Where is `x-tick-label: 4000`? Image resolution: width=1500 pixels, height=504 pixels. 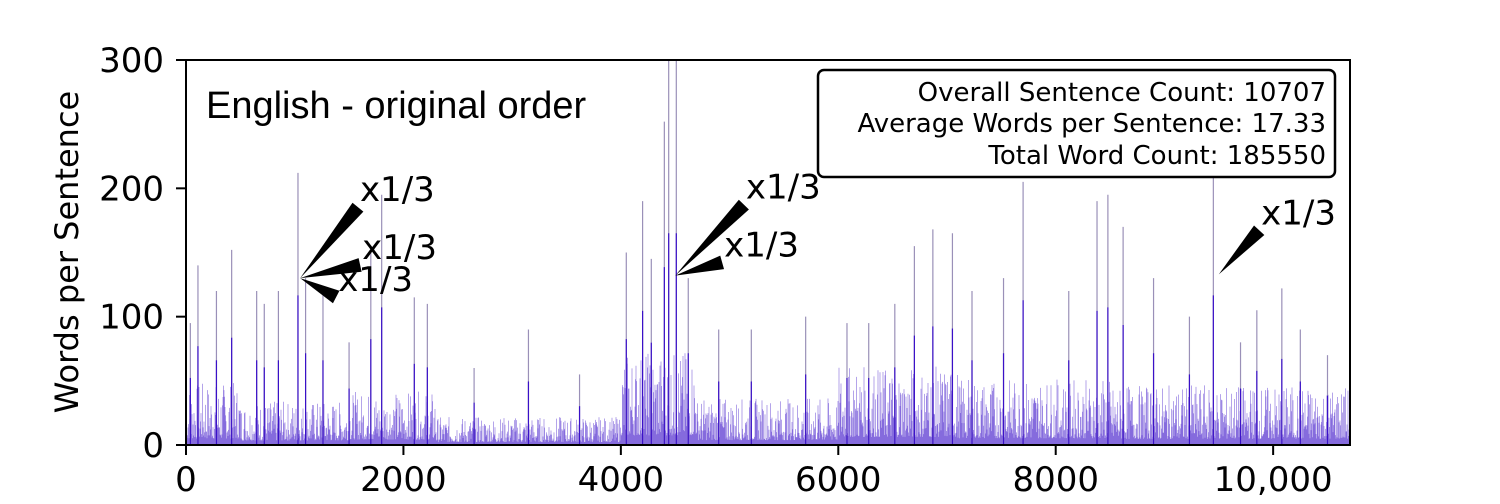
x-tick-label: 4000 is located at coordinates (621, 480).